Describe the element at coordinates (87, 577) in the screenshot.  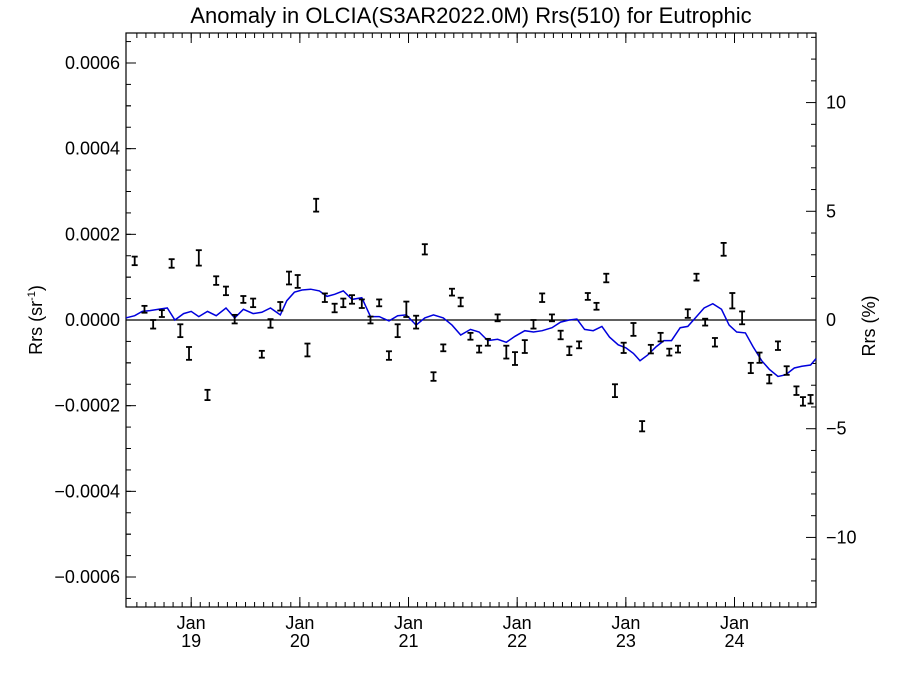
I see `left-tick-label: −0.0006` at that location.